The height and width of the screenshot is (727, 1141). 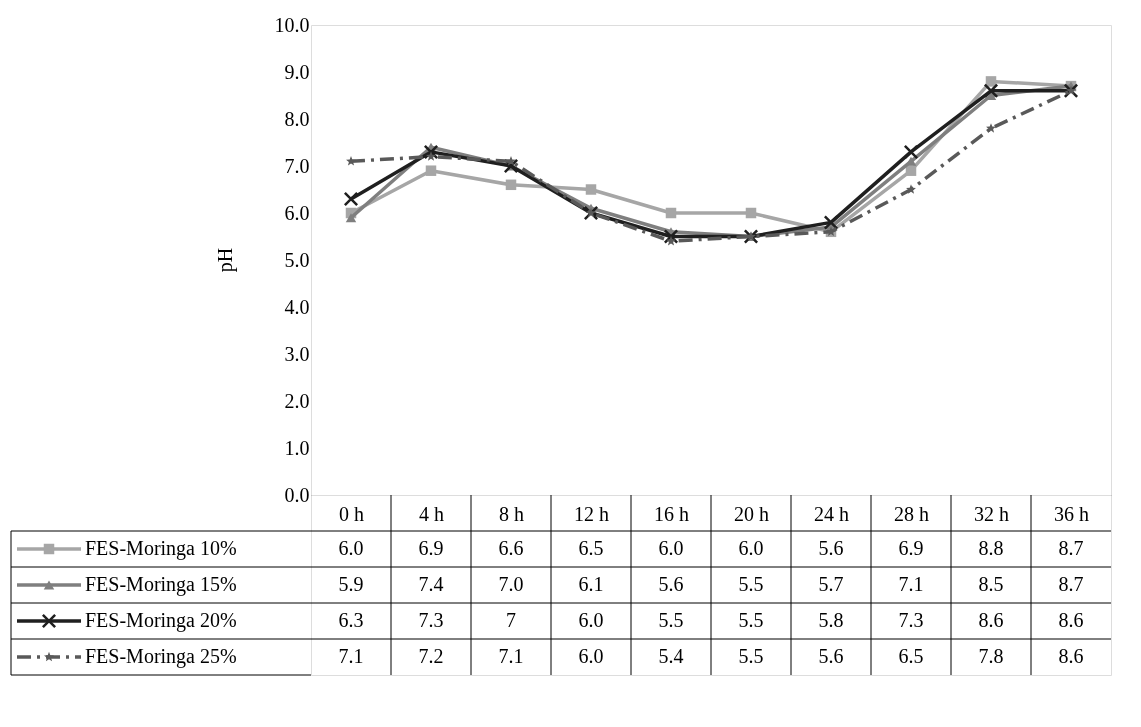 I want to click on y-tick-label: 0.0, so click(x=297, y=494).